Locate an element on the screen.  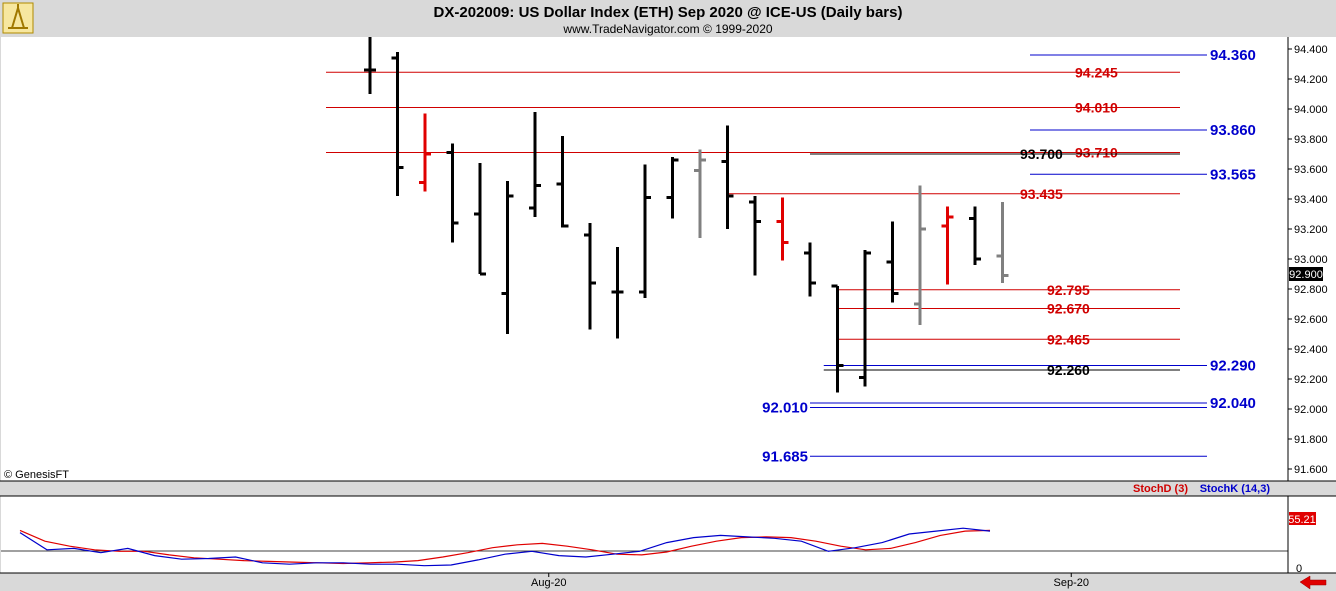
price-tick-label: 94.400 is located at coordinates (1311, 50).